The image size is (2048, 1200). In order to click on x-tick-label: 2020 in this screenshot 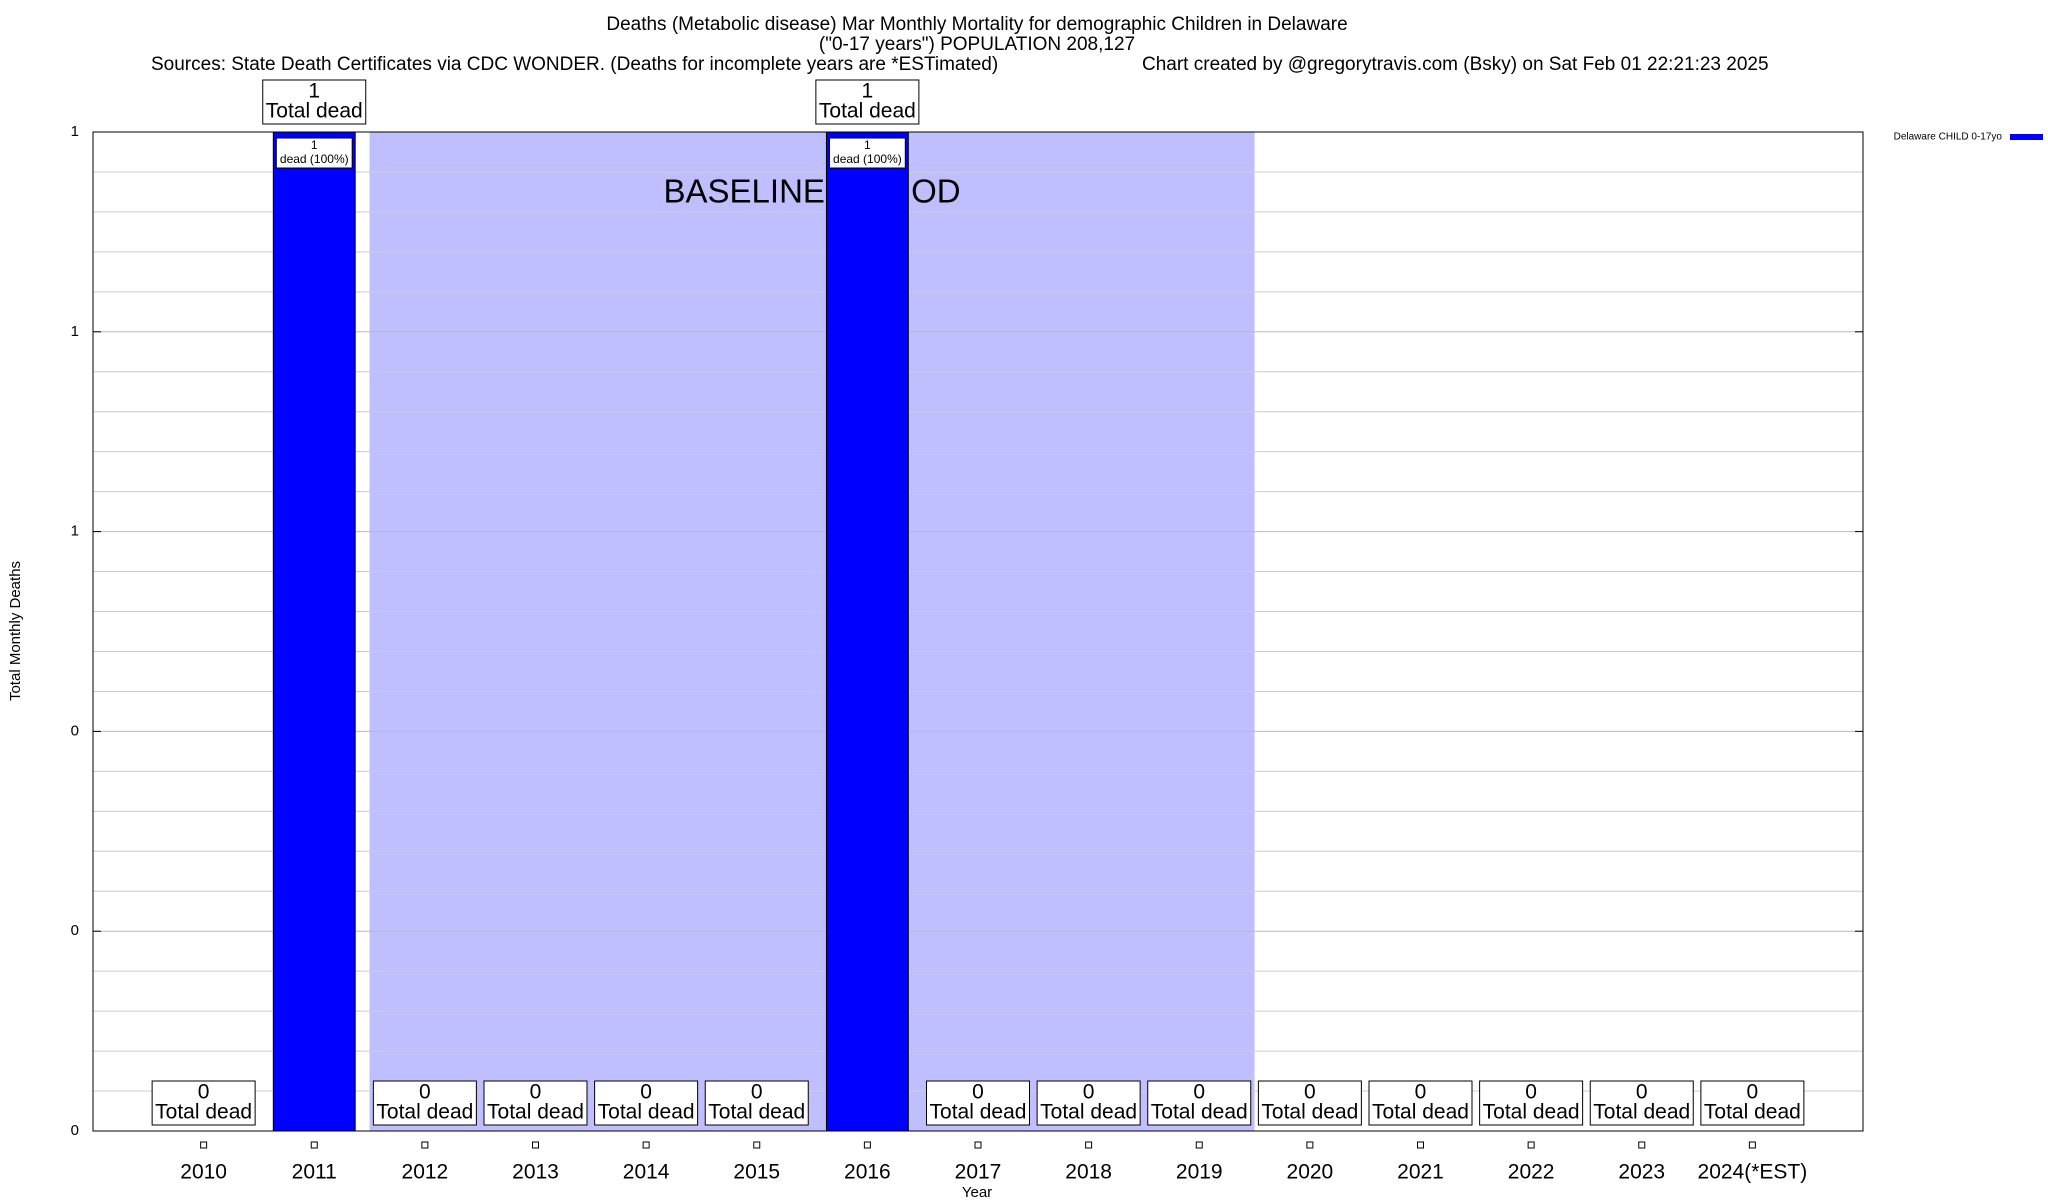, I will do `click(1310, 1172)`.